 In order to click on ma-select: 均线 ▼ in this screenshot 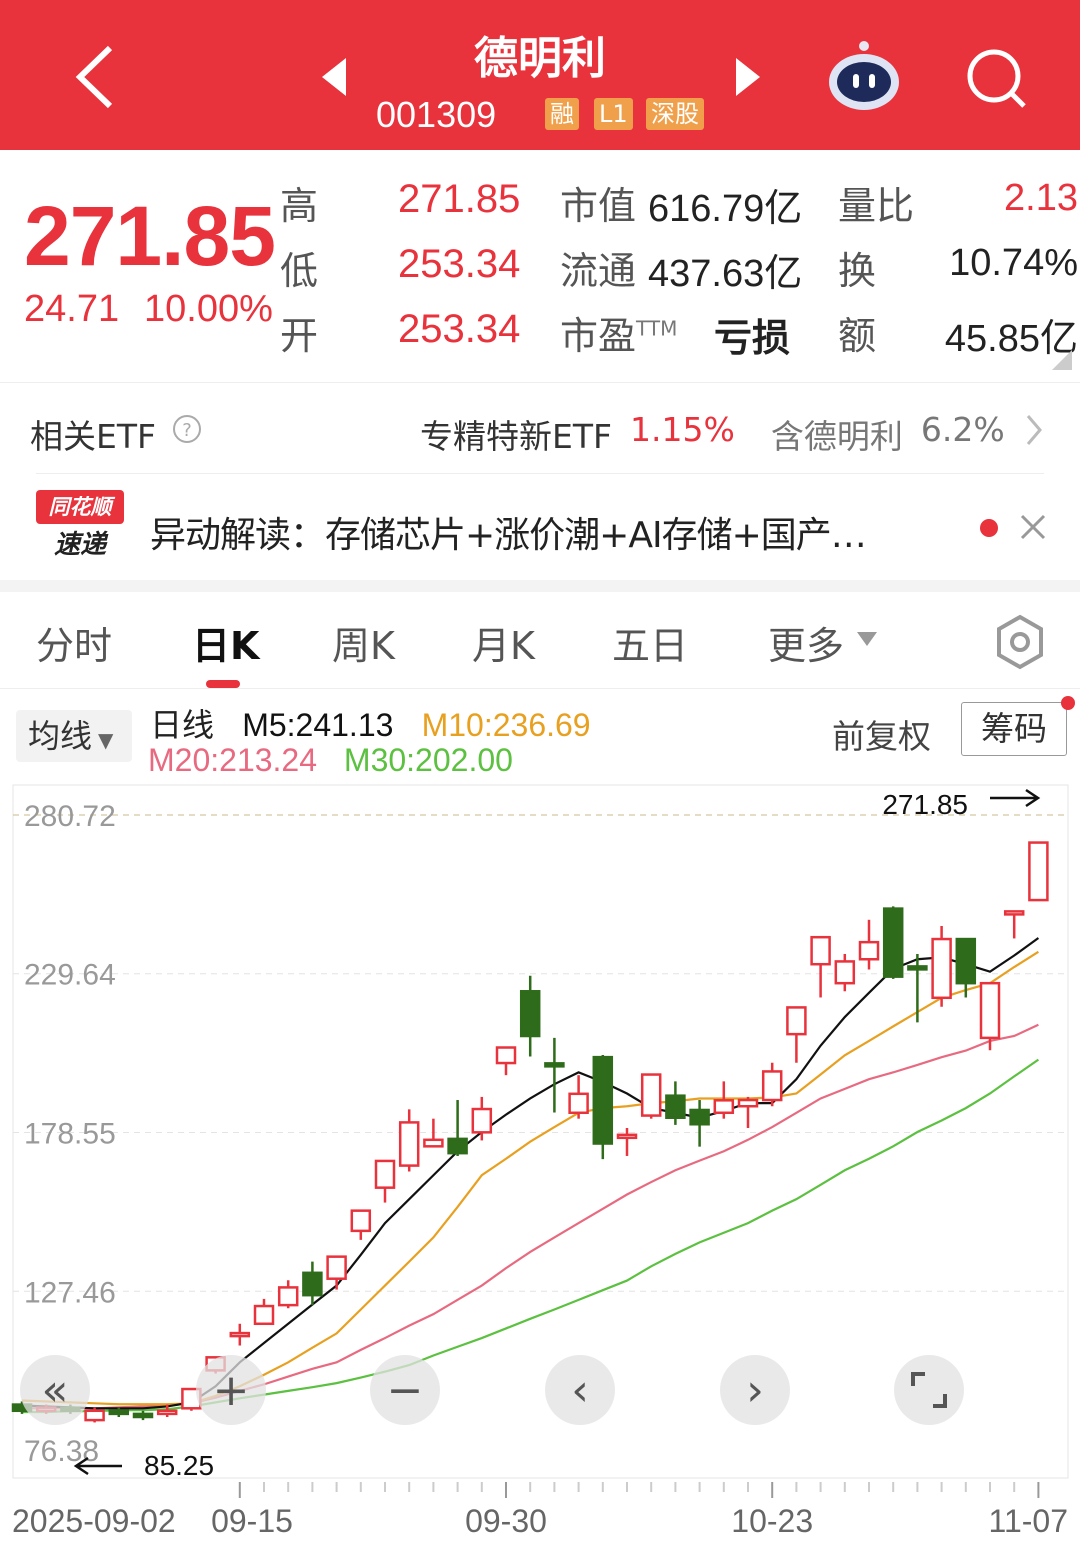, I will do `click(74, 736)`.